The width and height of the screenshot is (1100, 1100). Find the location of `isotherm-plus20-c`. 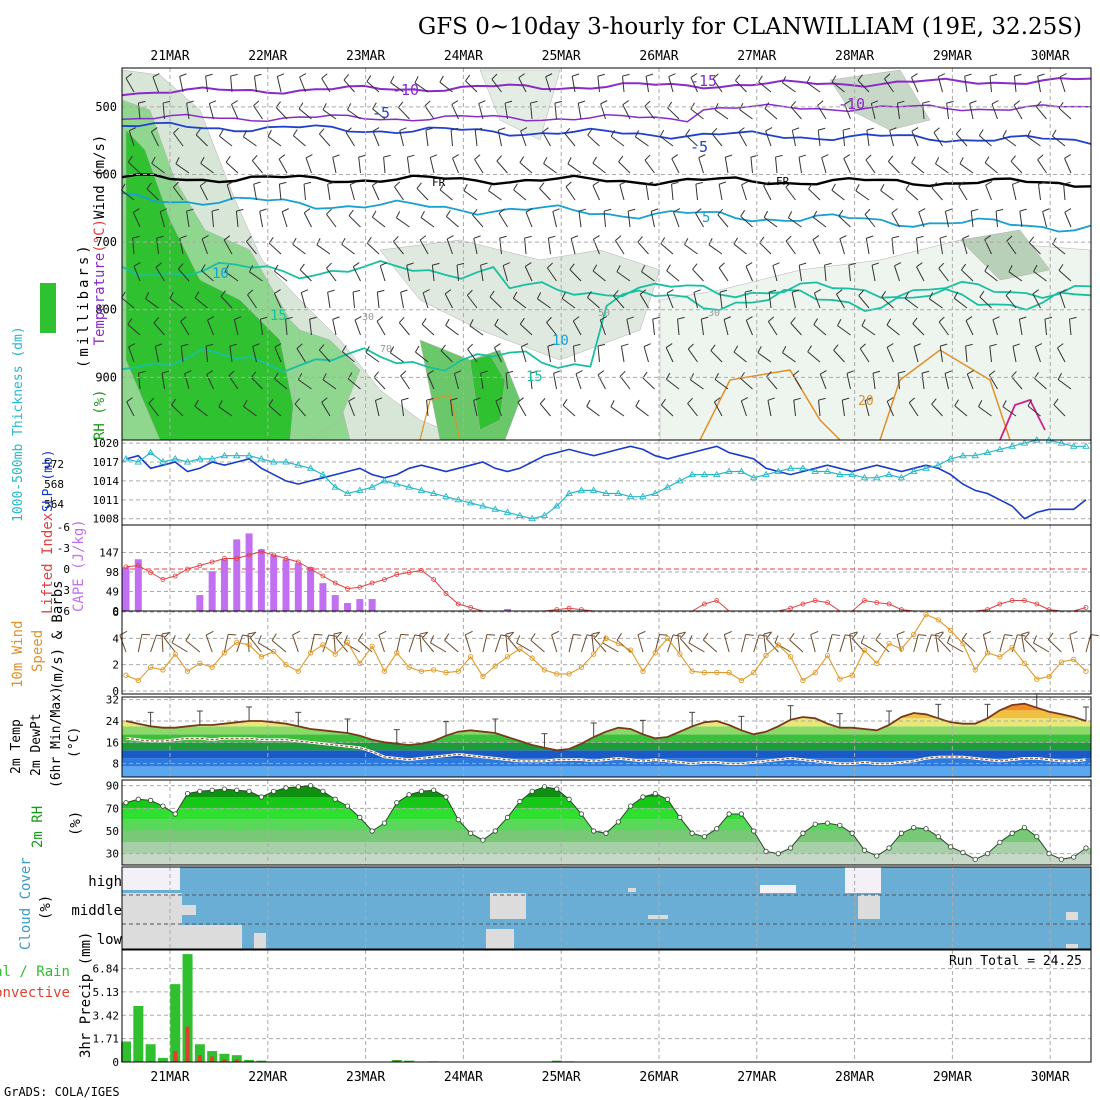

isotherm-plus20-c is located at coordinates (440, 417).